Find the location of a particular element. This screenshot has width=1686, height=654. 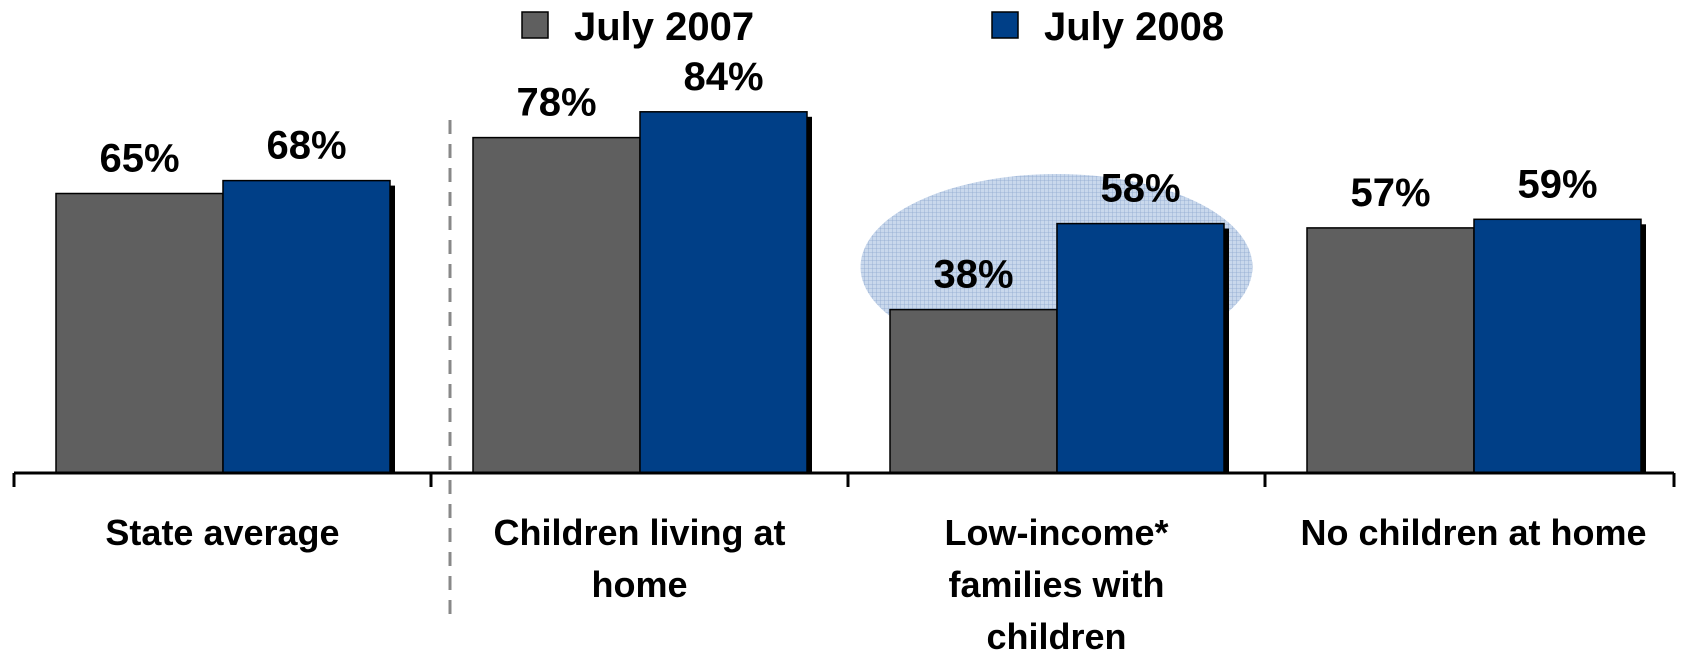

legend-label: July 2007 is located at coordinates (664, 27).